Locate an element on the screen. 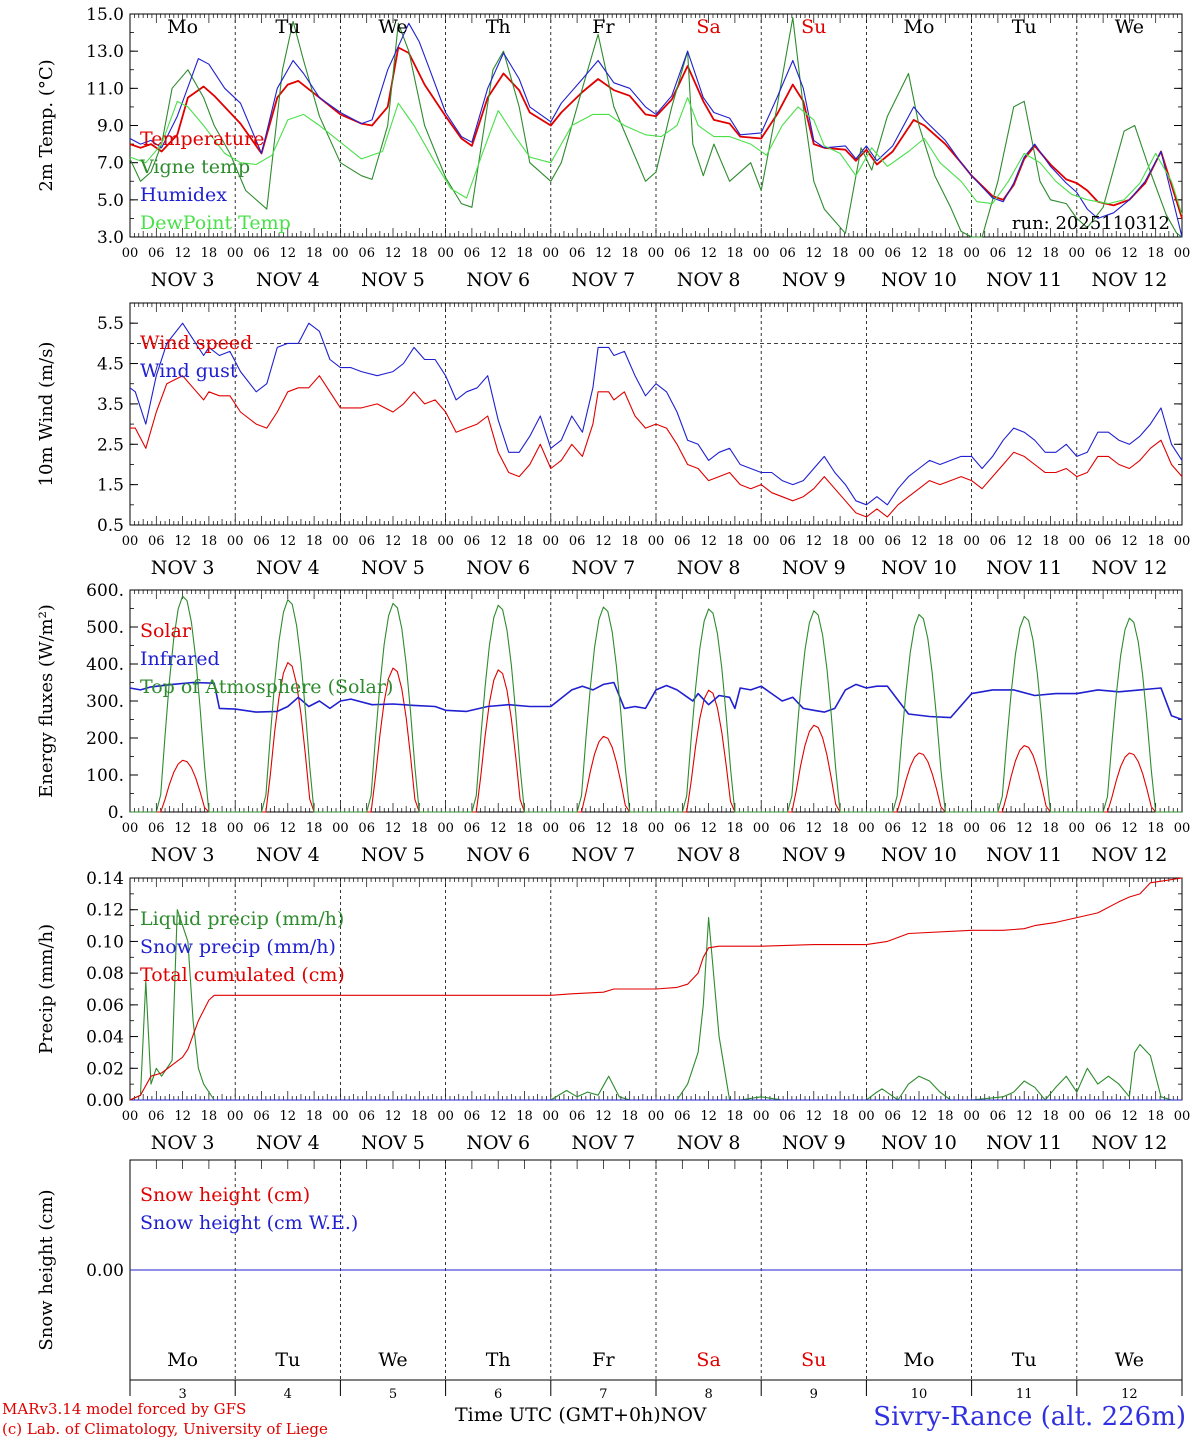 This screenshot has width=1194, height=1440. y-tick-label: 7.0 is located at coordinates (110, 164).